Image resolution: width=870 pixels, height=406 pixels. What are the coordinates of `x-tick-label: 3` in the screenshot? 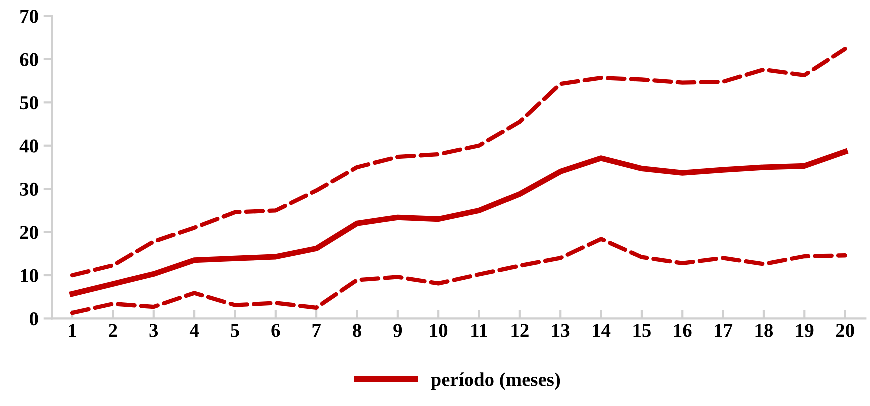 It's located at (154, 331).